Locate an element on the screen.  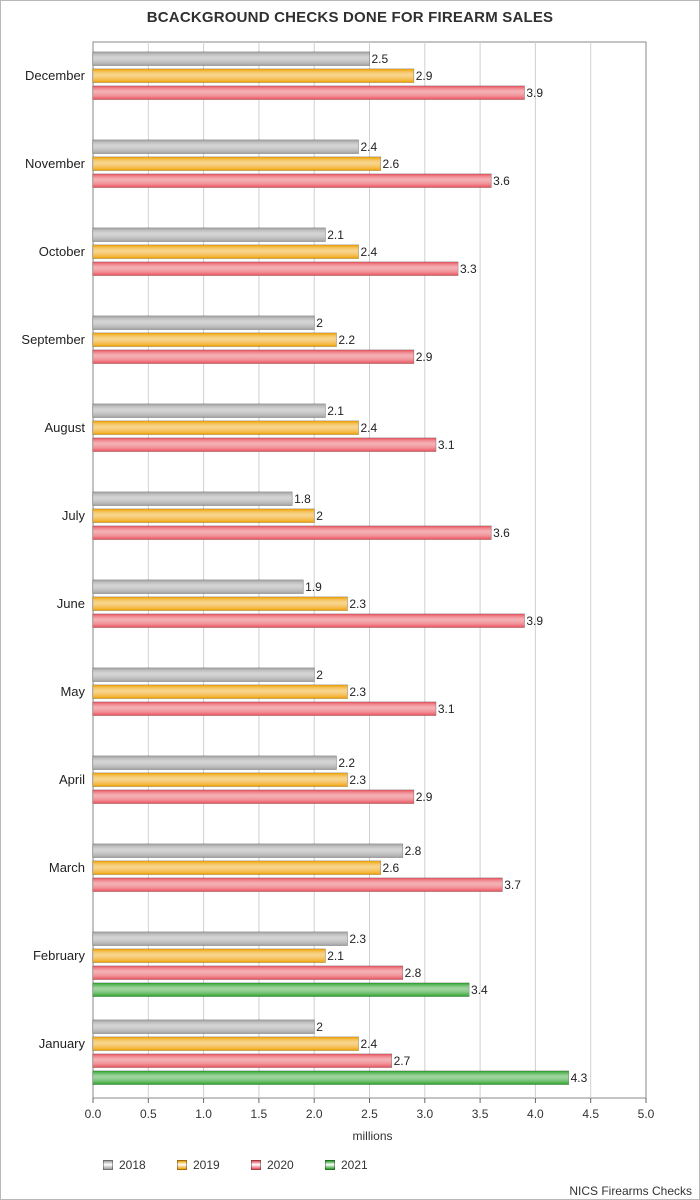
data-label: 3.4 is located at coordinates (479, 990).